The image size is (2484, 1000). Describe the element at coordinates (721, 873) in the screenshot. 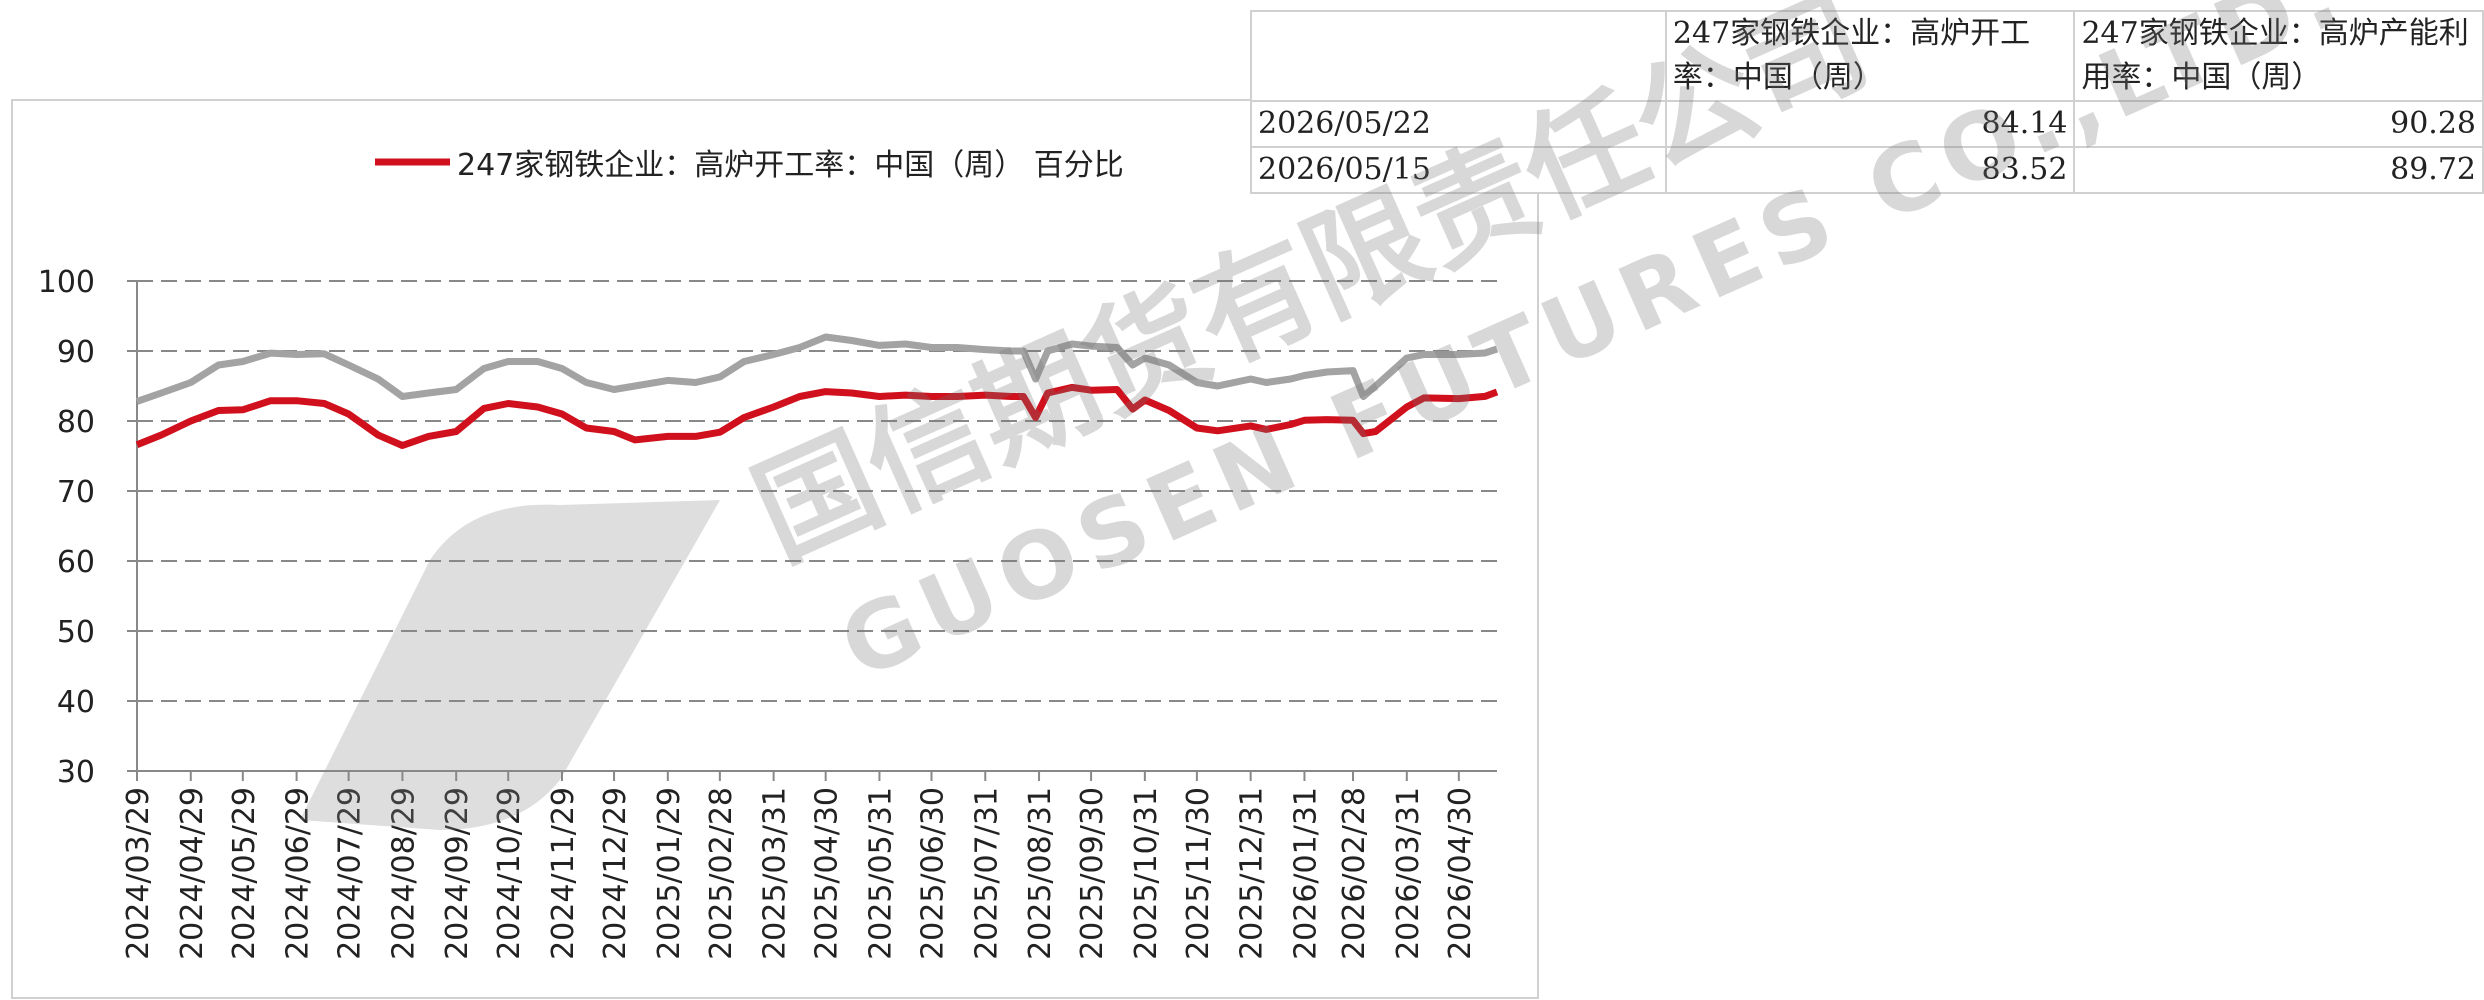

I see `x-tick-label: 2025/02/28` at that location.